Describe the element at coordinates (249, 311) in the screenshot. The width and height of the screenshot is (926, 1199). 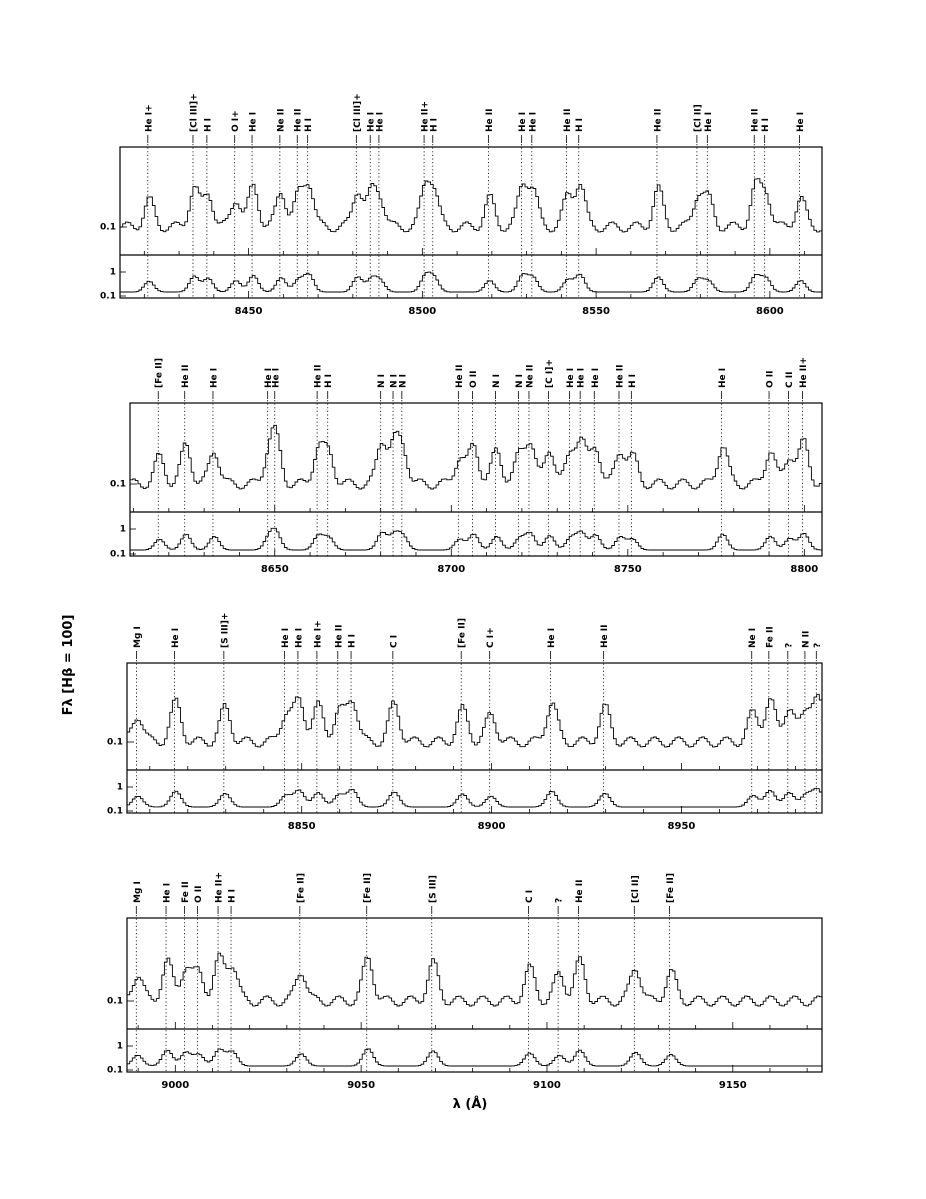
I see `x-tick-label: 8450` at that location.